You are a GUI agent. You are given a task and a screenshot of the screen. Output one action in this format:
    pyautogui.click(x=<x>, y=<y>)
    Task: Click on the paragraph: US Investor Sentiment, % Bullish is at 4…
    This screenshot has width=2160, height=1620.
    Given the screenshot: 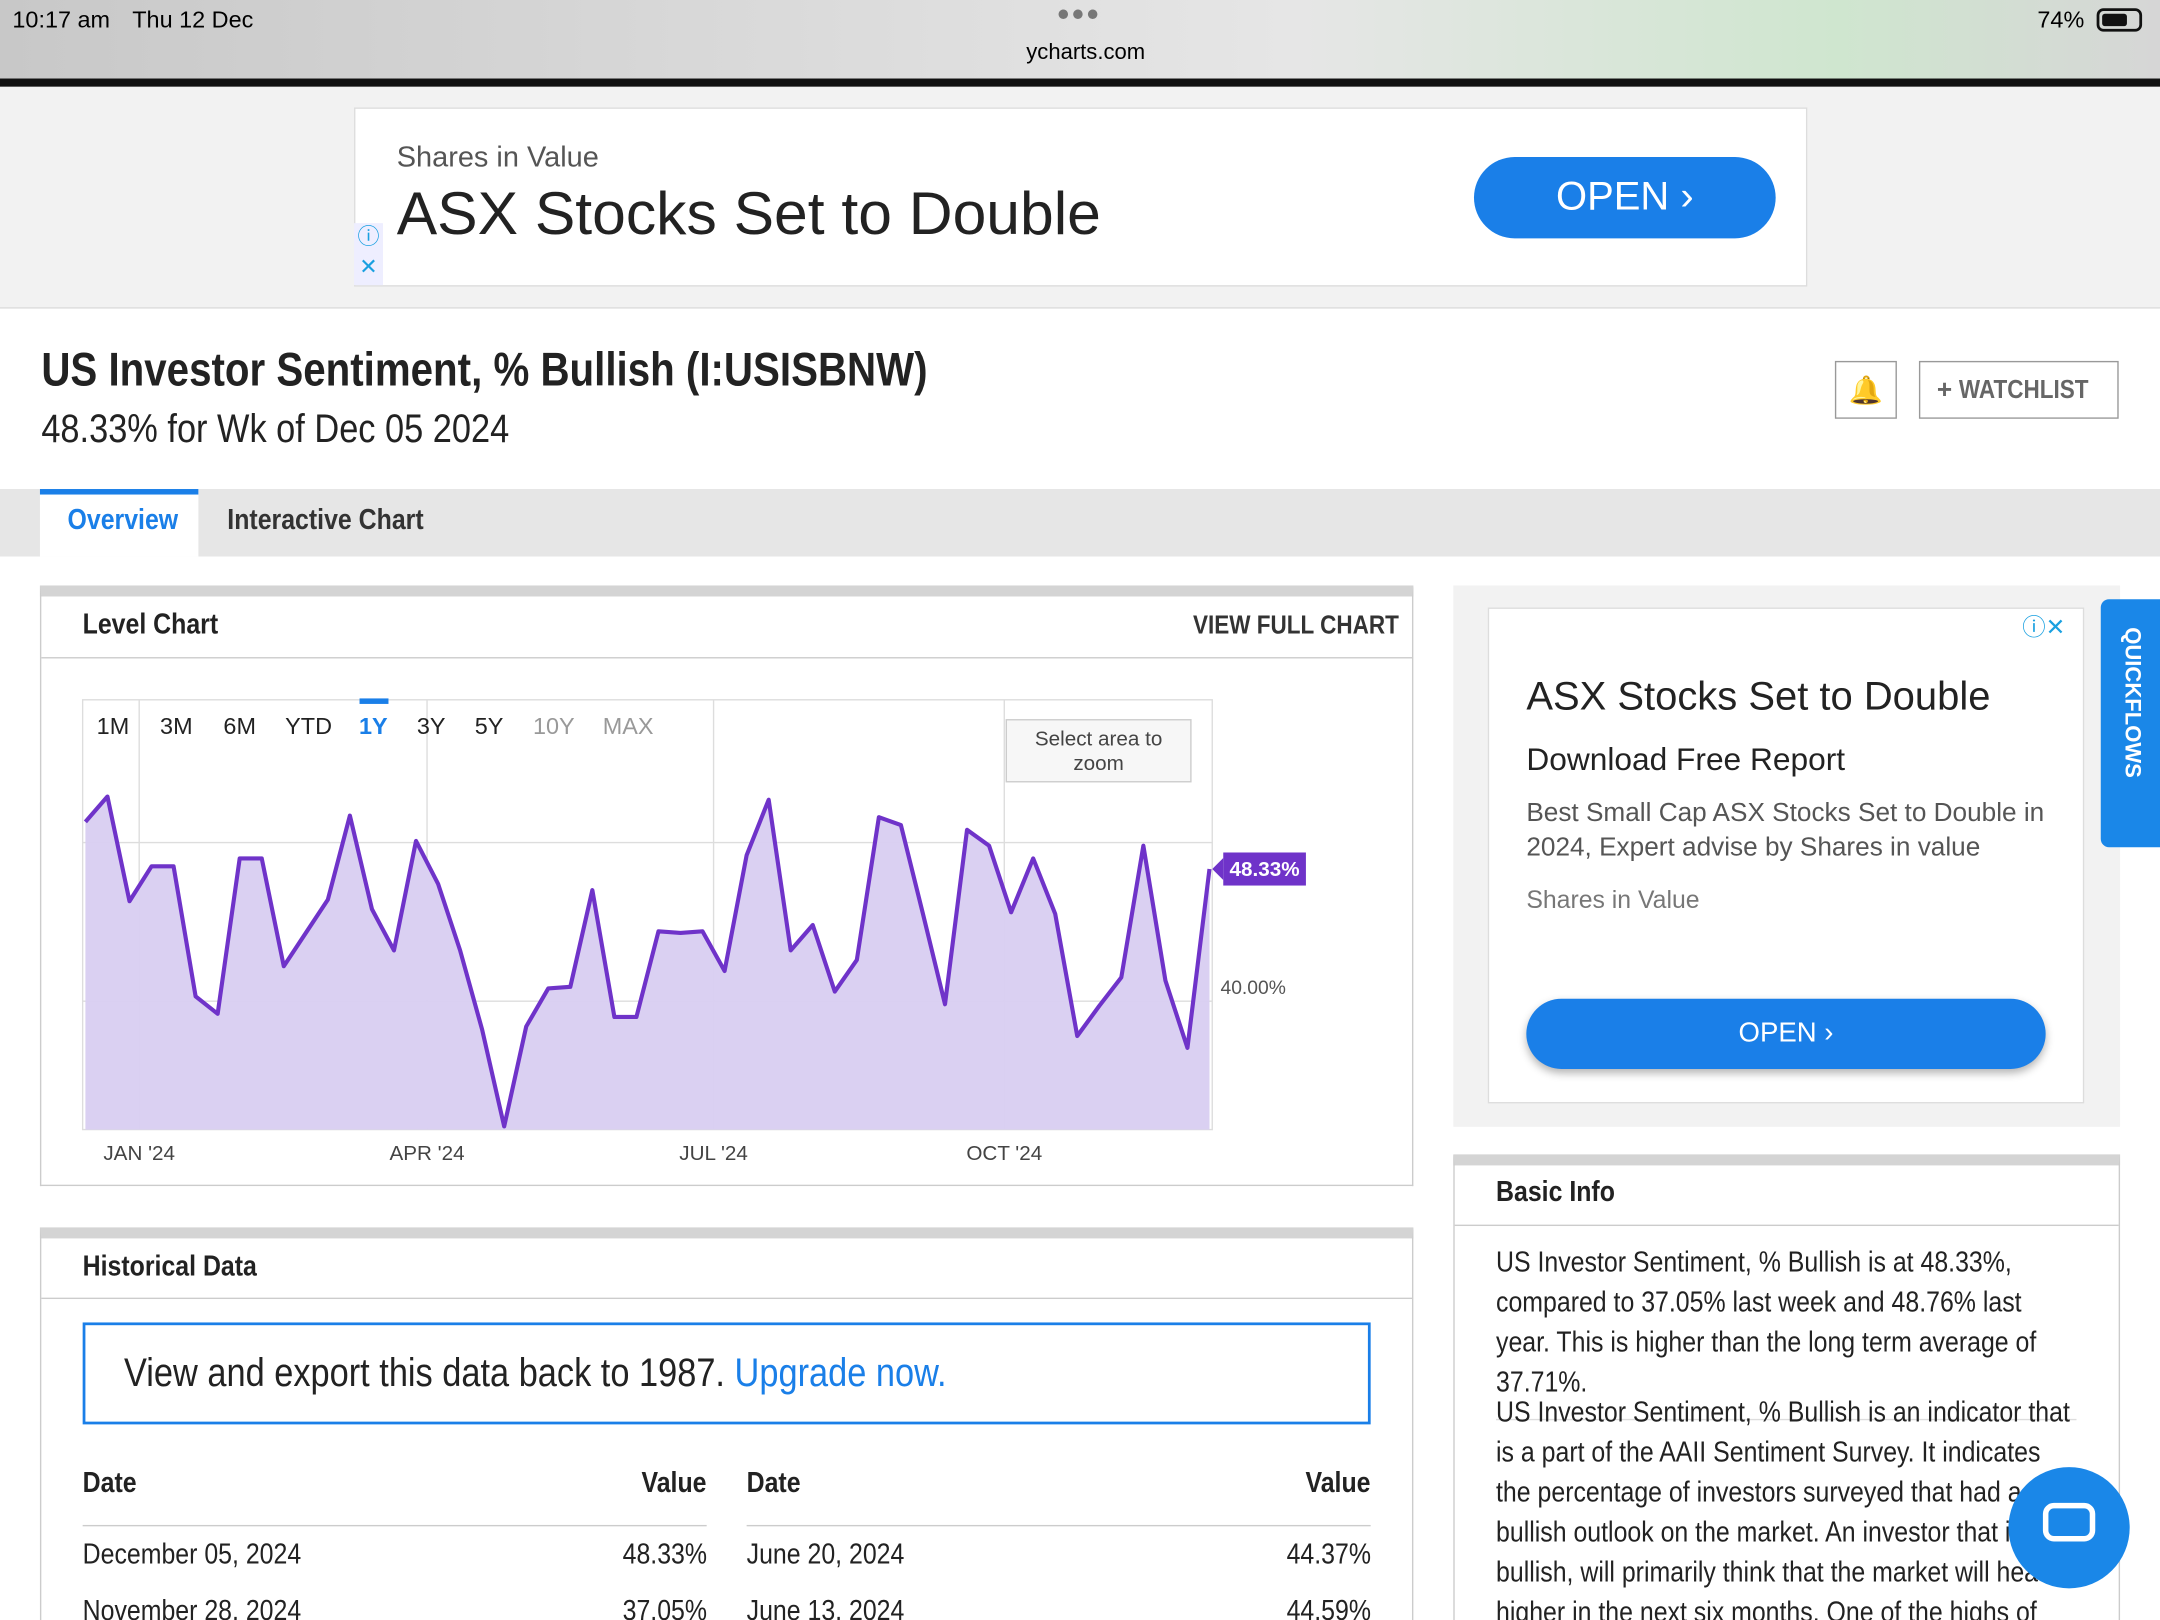 What is the action you would take?
    pyautogui.click(x=1786, y=1332)
    